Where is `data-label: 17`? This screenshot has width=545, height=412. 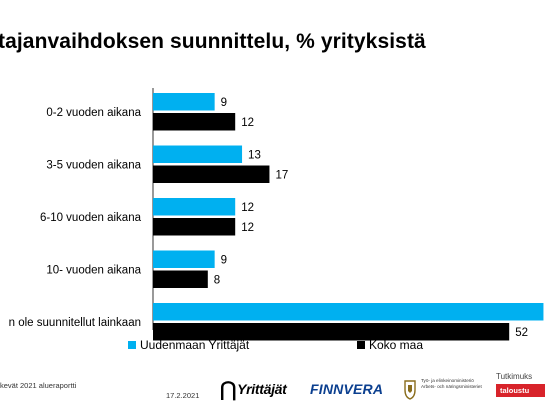 data-label: 17 is located at coordinates (281, 175).